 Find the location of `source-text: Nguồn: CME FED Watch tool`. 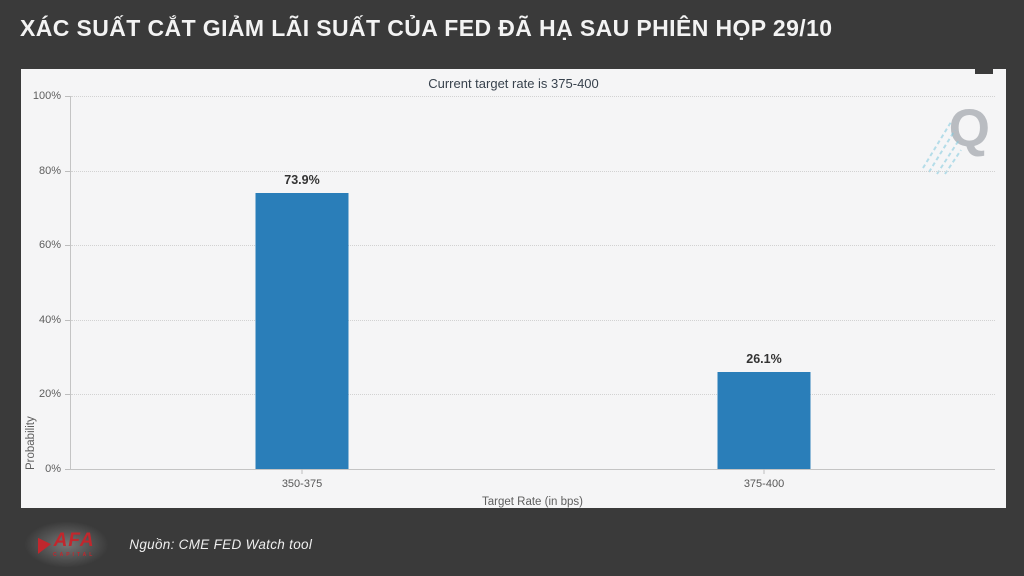

source-text: Nguồn: CME FED Watch tool is located at coordinates (221, 544).